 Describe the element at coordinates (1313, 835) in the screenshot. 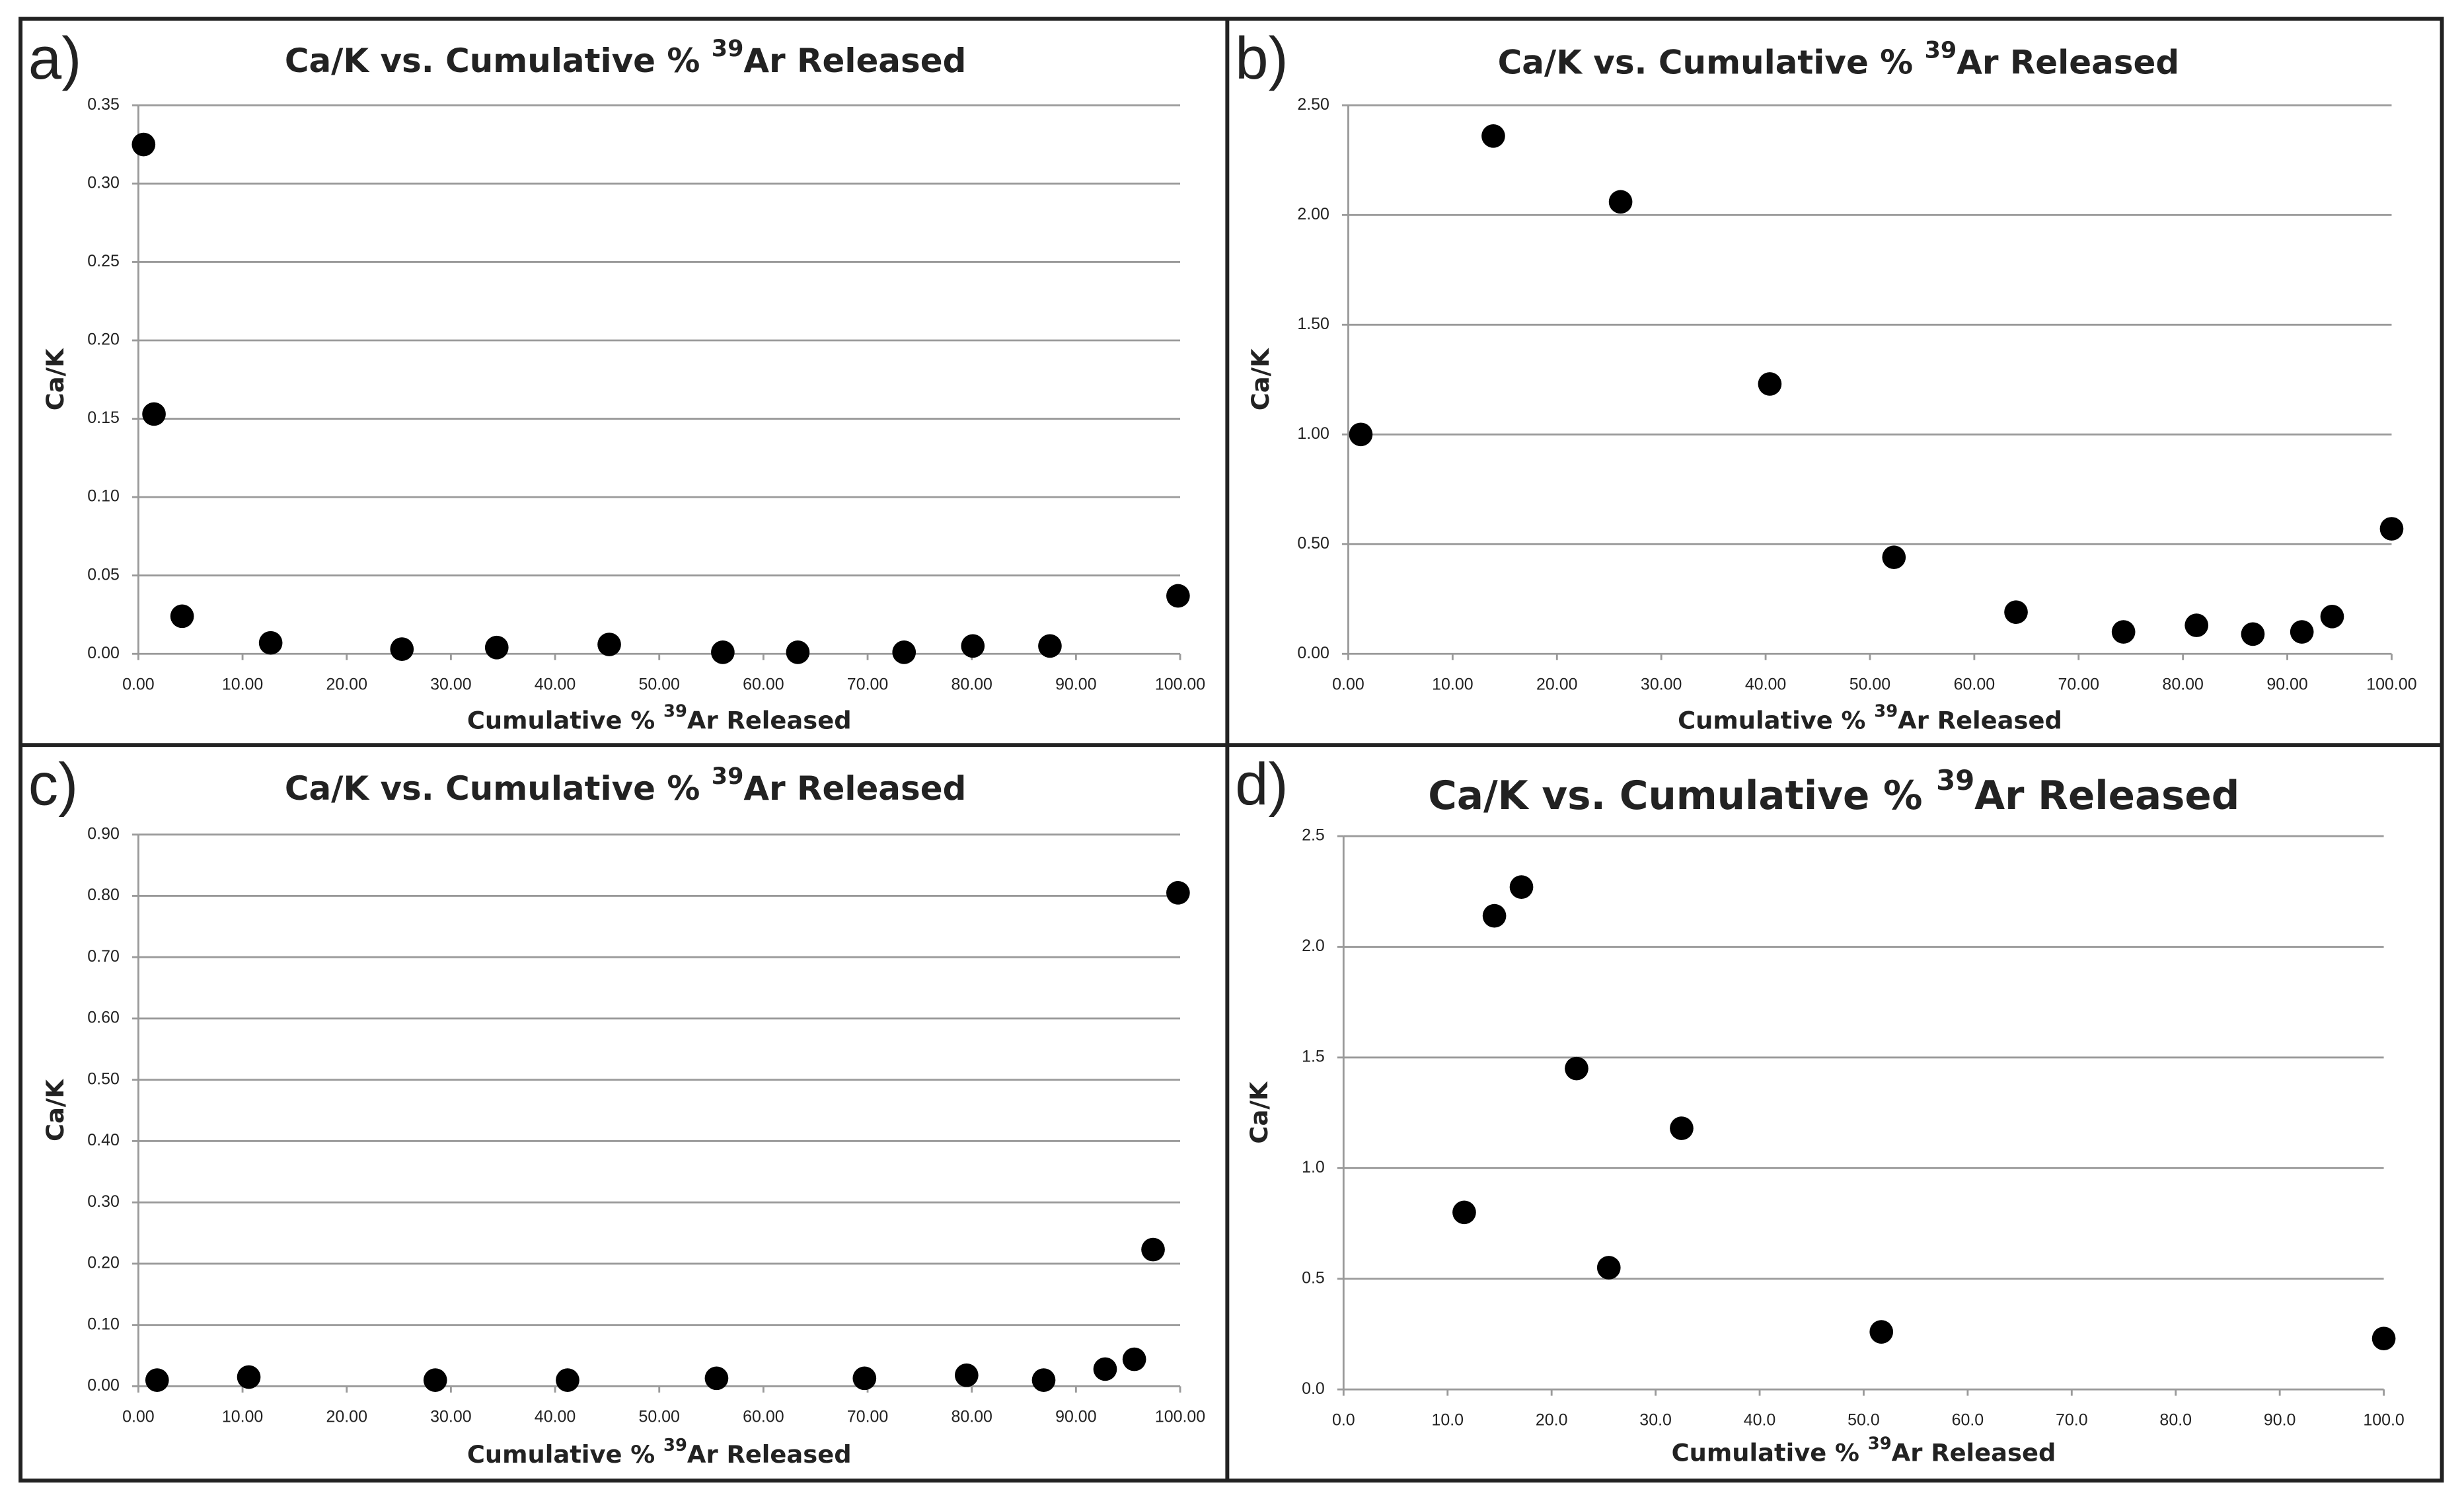

I see `y-tick-label: 2.5` at that location.